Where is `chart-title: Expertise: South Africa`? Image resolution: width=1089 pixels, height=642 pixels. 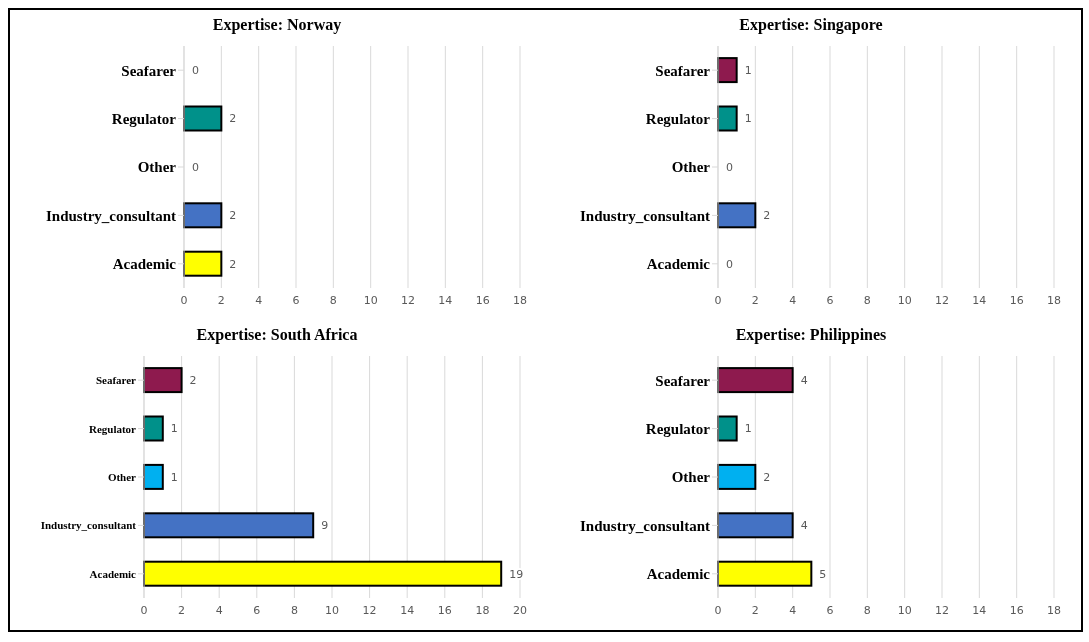 chart-title: Expertise: South Africa is located at coordinates (277, 335).